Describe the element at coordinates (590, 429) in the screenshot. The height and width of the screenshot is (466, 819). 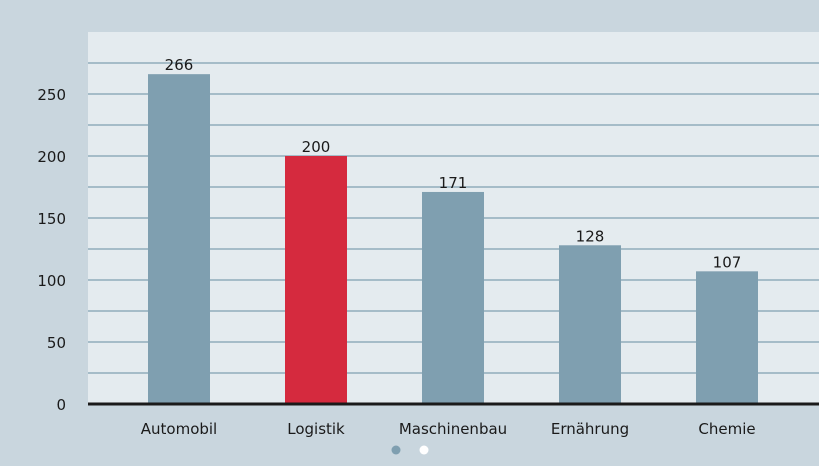
I see `x-category-label: Ernährung` at that location.